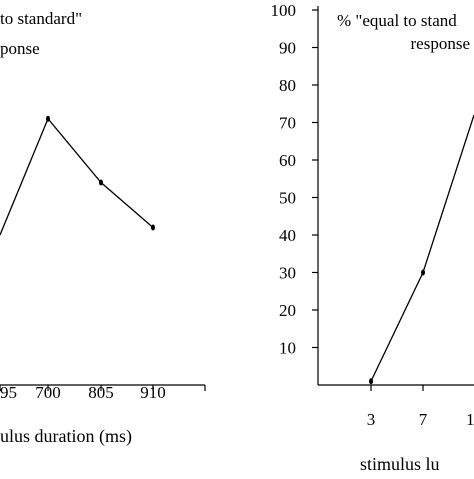 Image resolution: width=474 pixels, height=479 pixels. I want to click on left-x-tick-label: 805, so click(101, 392).